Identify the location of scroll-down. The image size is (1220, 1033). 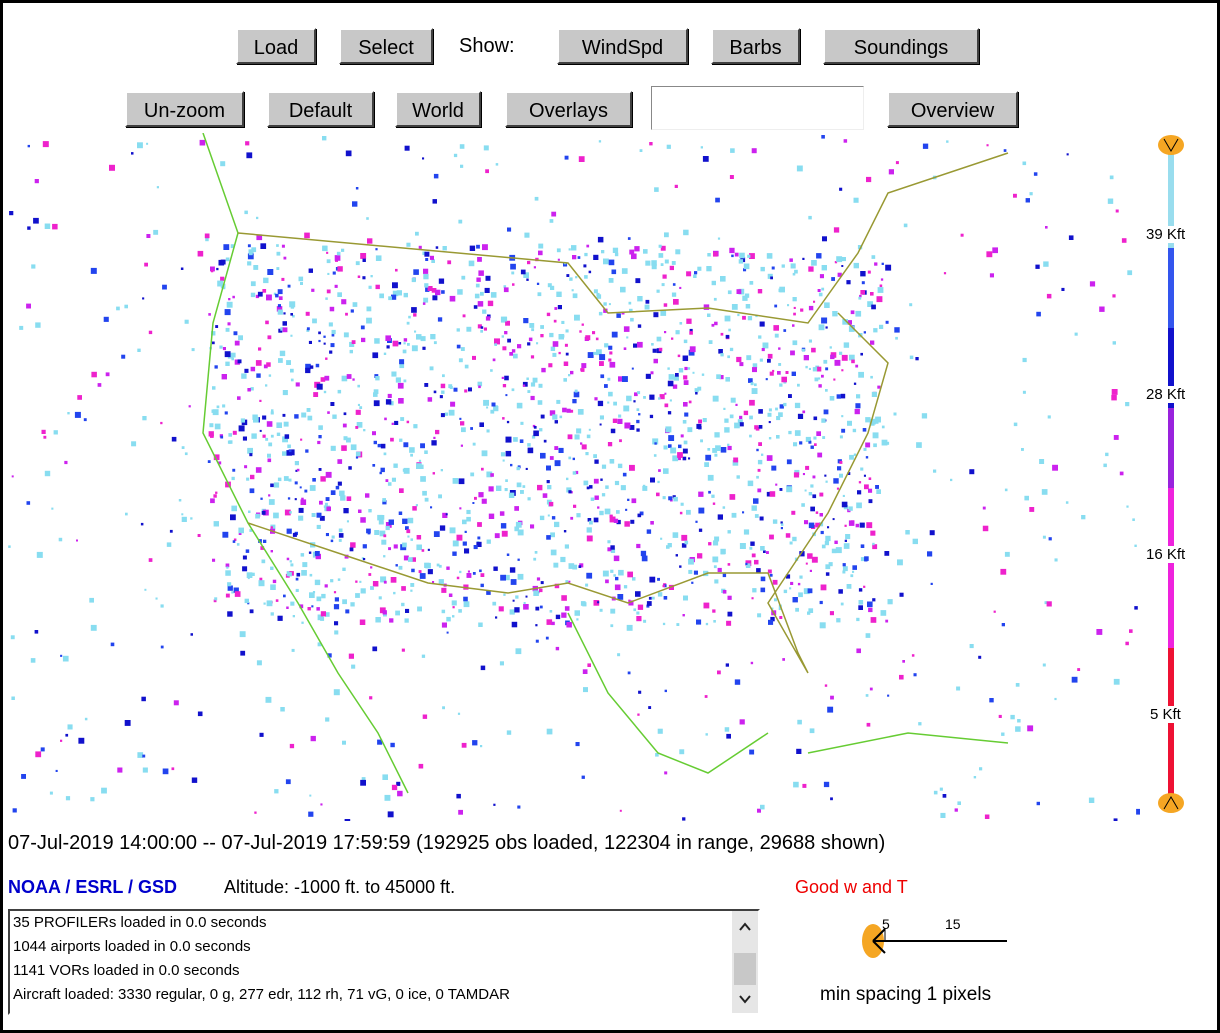
(745, 999).